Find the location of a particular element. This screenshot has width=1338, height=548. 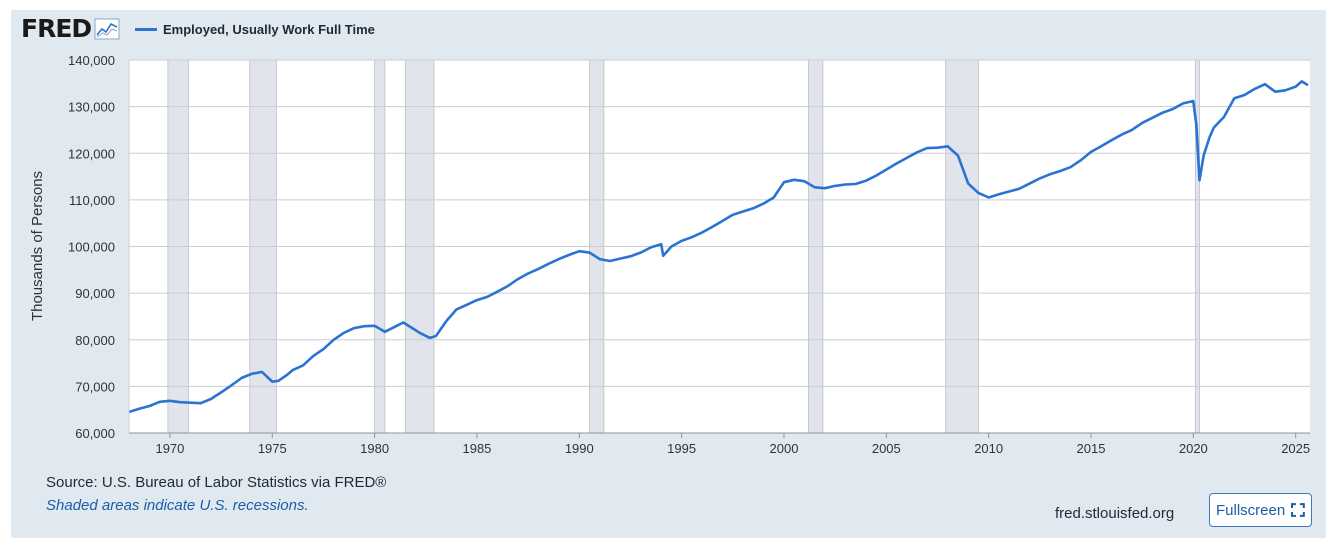

x-tick-label: 1995 is located at coordinates (681, 448).